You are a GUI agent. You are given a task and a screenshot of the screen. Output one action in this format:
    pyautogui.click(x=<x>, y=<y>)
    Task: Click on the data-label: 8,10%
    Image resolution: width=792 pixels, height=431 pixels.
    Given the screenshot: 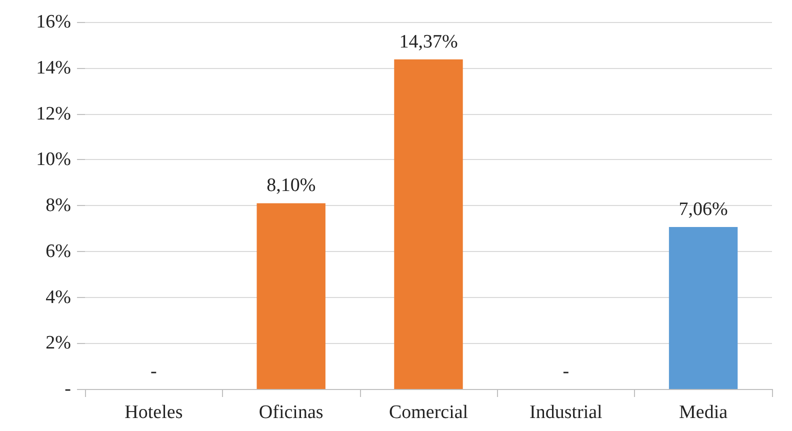 What is the action you would take?
    pyautogui.click(x=291, y=185)
    